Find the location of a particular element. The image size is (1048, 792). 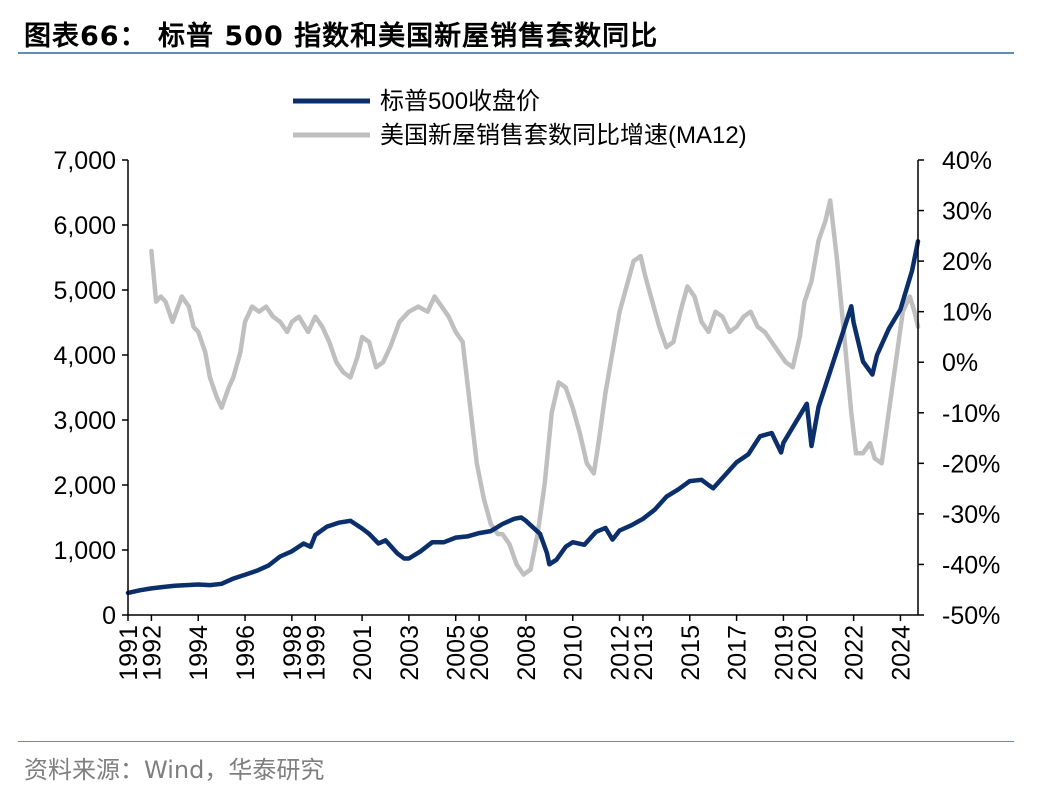

x-tick-label: 1996 is located at coordinates (246, 653).